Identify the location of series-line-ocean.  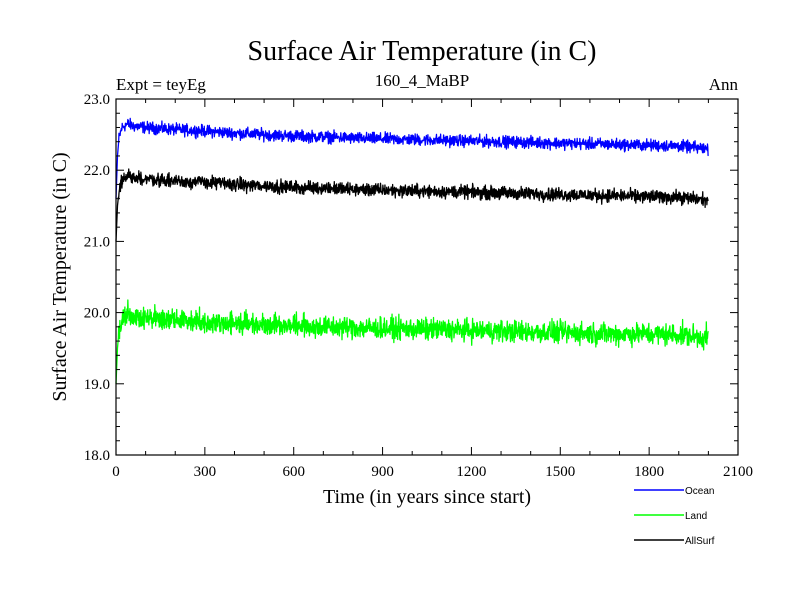
(412, 158).